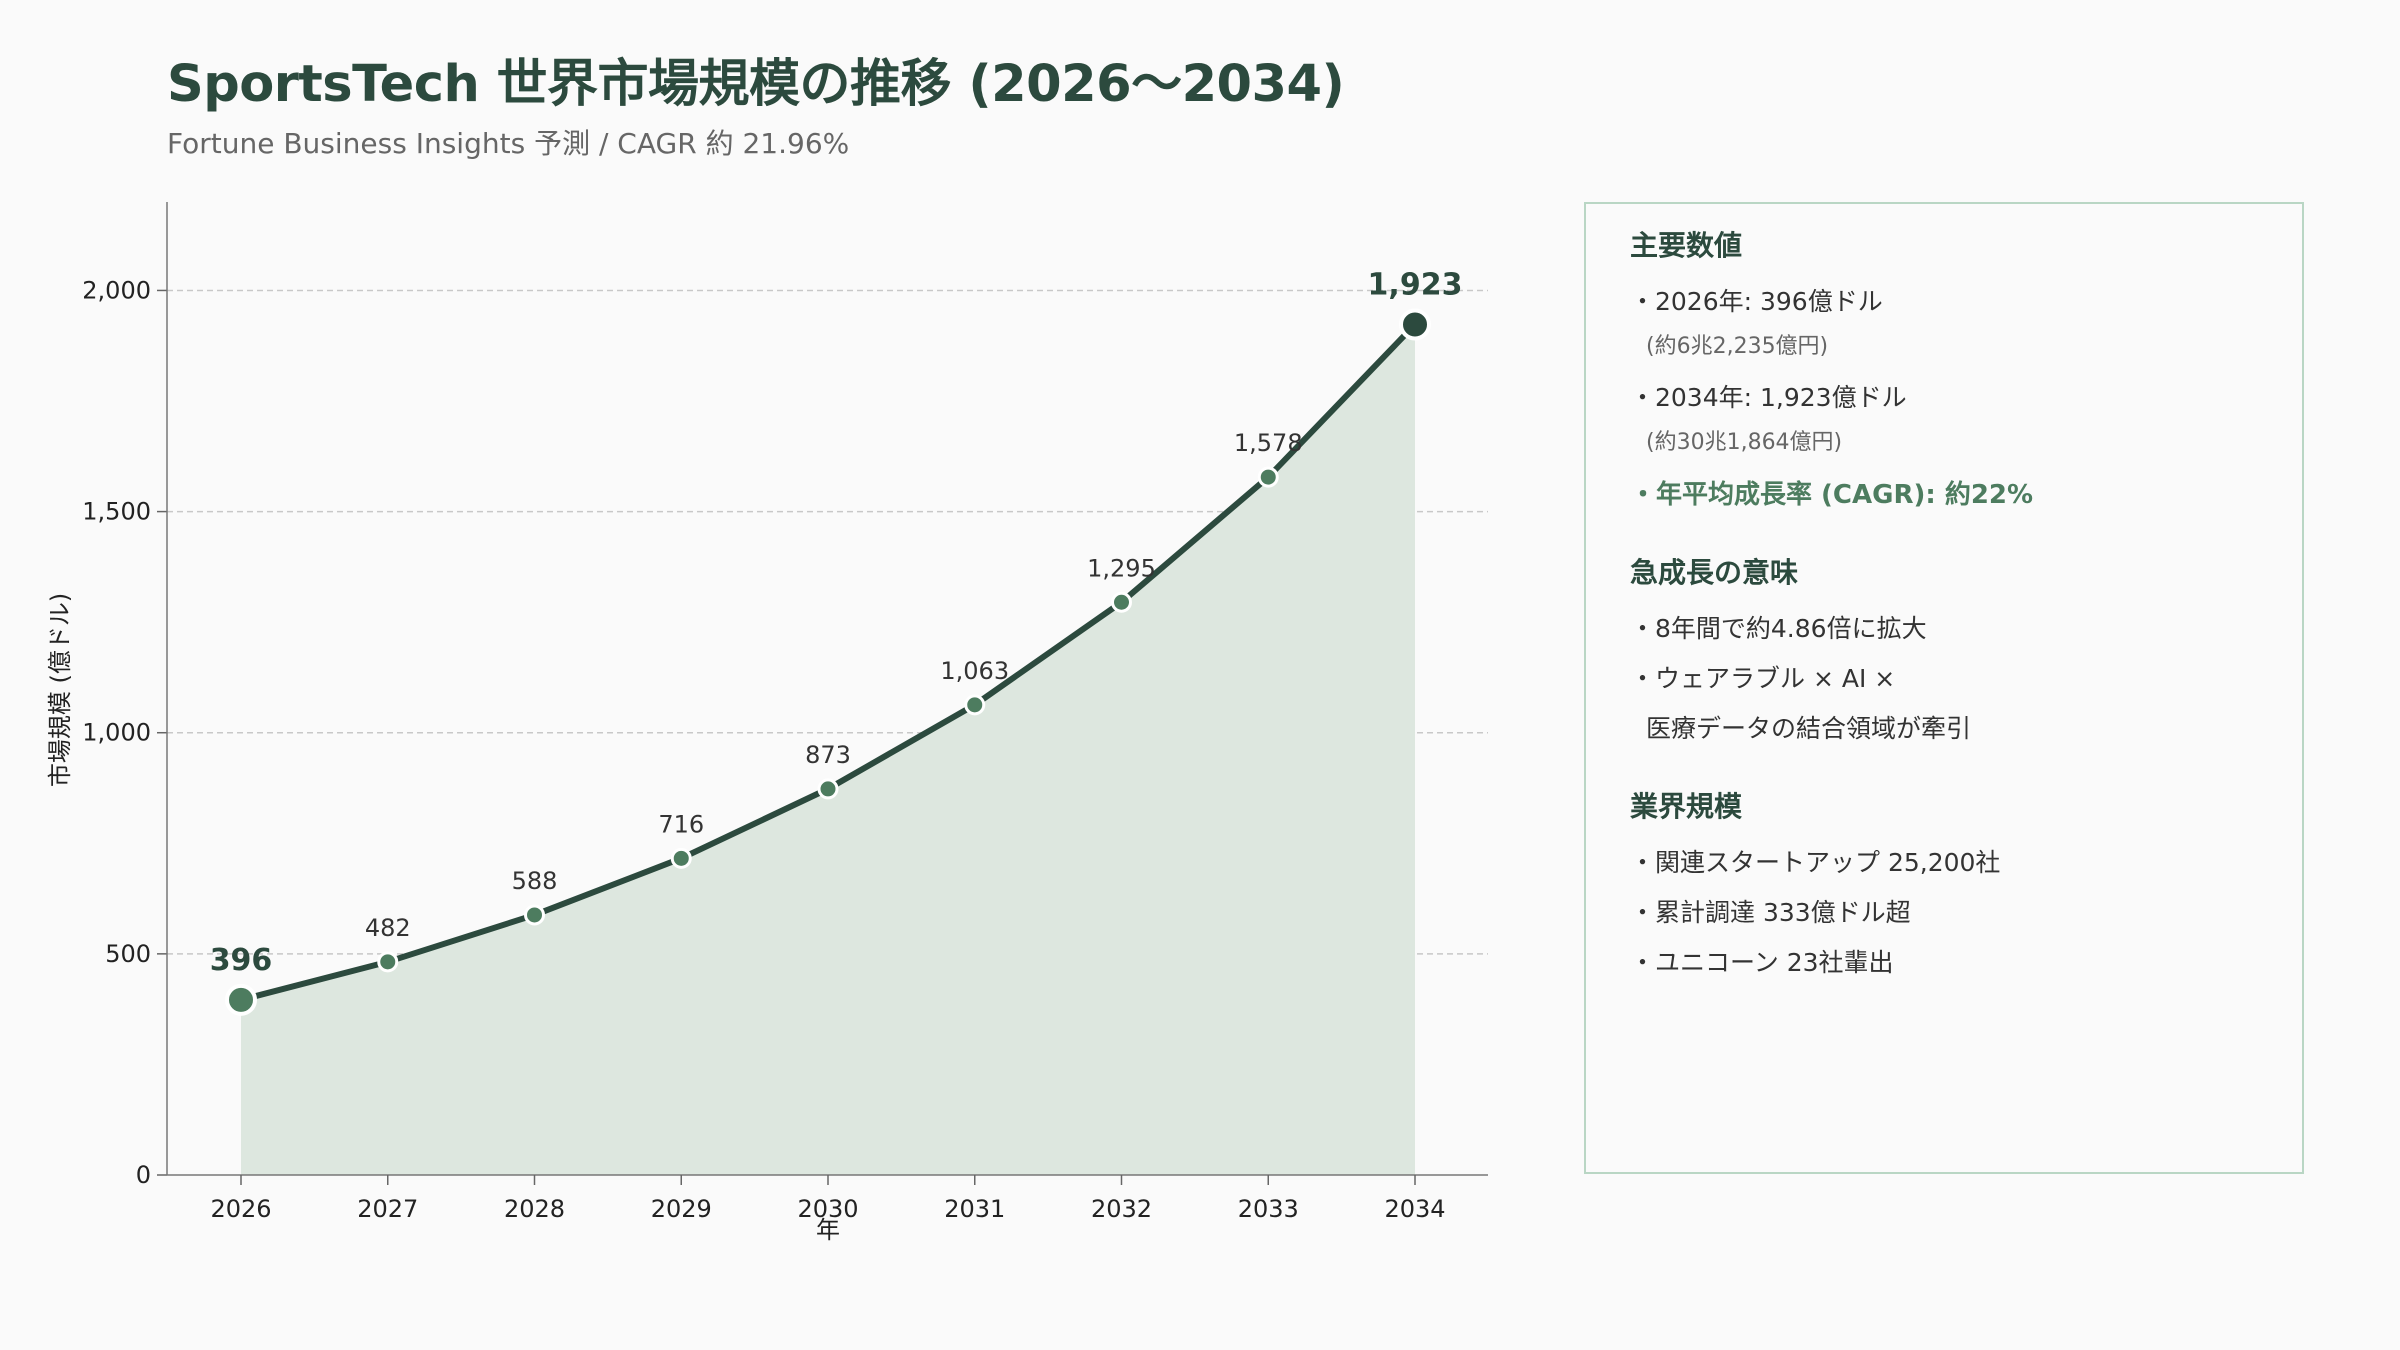  I want to click on y-tick-label: 1,500, so click(116, 512).